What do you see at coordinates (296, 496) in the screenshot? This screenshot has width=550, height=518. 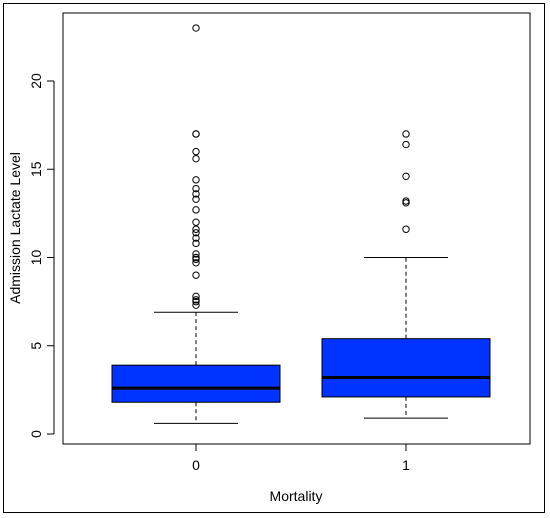 I see `x-axis-label: Mortality` at bounding box center [296, 496].